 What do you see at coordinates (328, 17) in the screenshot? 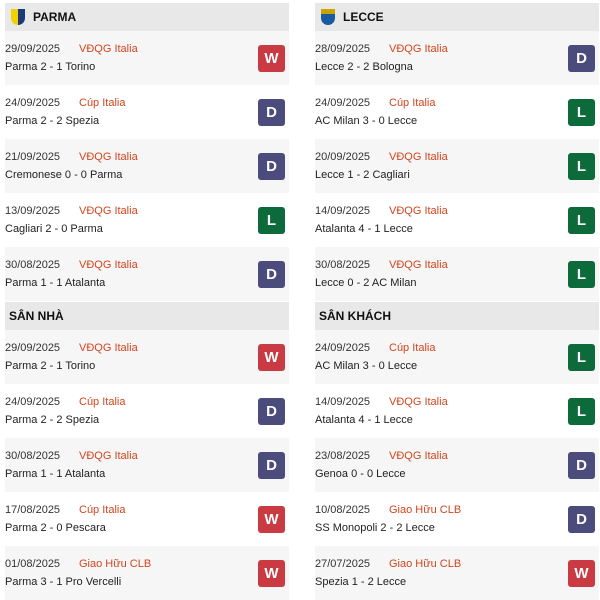
I see `lecce-crest-icon` at bounding box center [328, 17].